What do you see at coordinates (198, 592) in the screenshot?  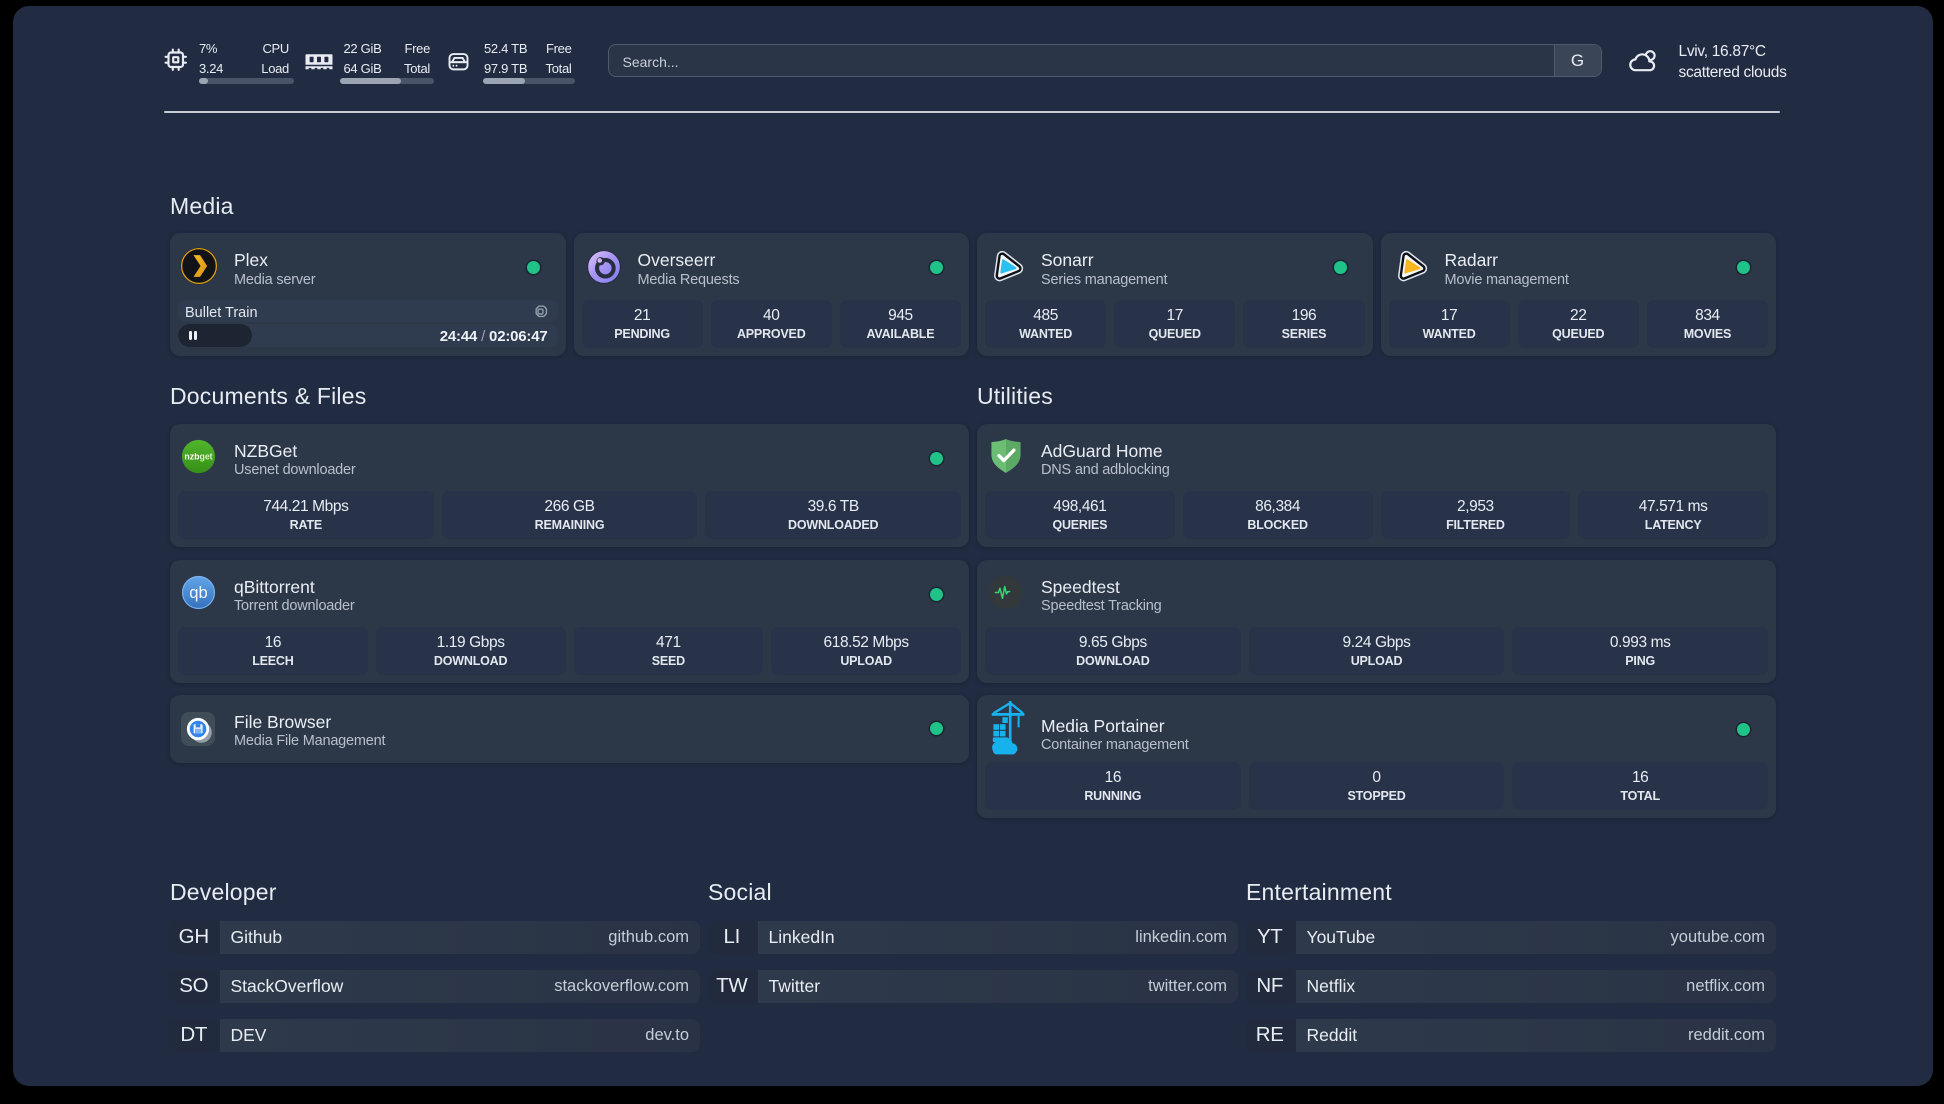 I see `svg-text: qb` at bounding box center [198, 592].